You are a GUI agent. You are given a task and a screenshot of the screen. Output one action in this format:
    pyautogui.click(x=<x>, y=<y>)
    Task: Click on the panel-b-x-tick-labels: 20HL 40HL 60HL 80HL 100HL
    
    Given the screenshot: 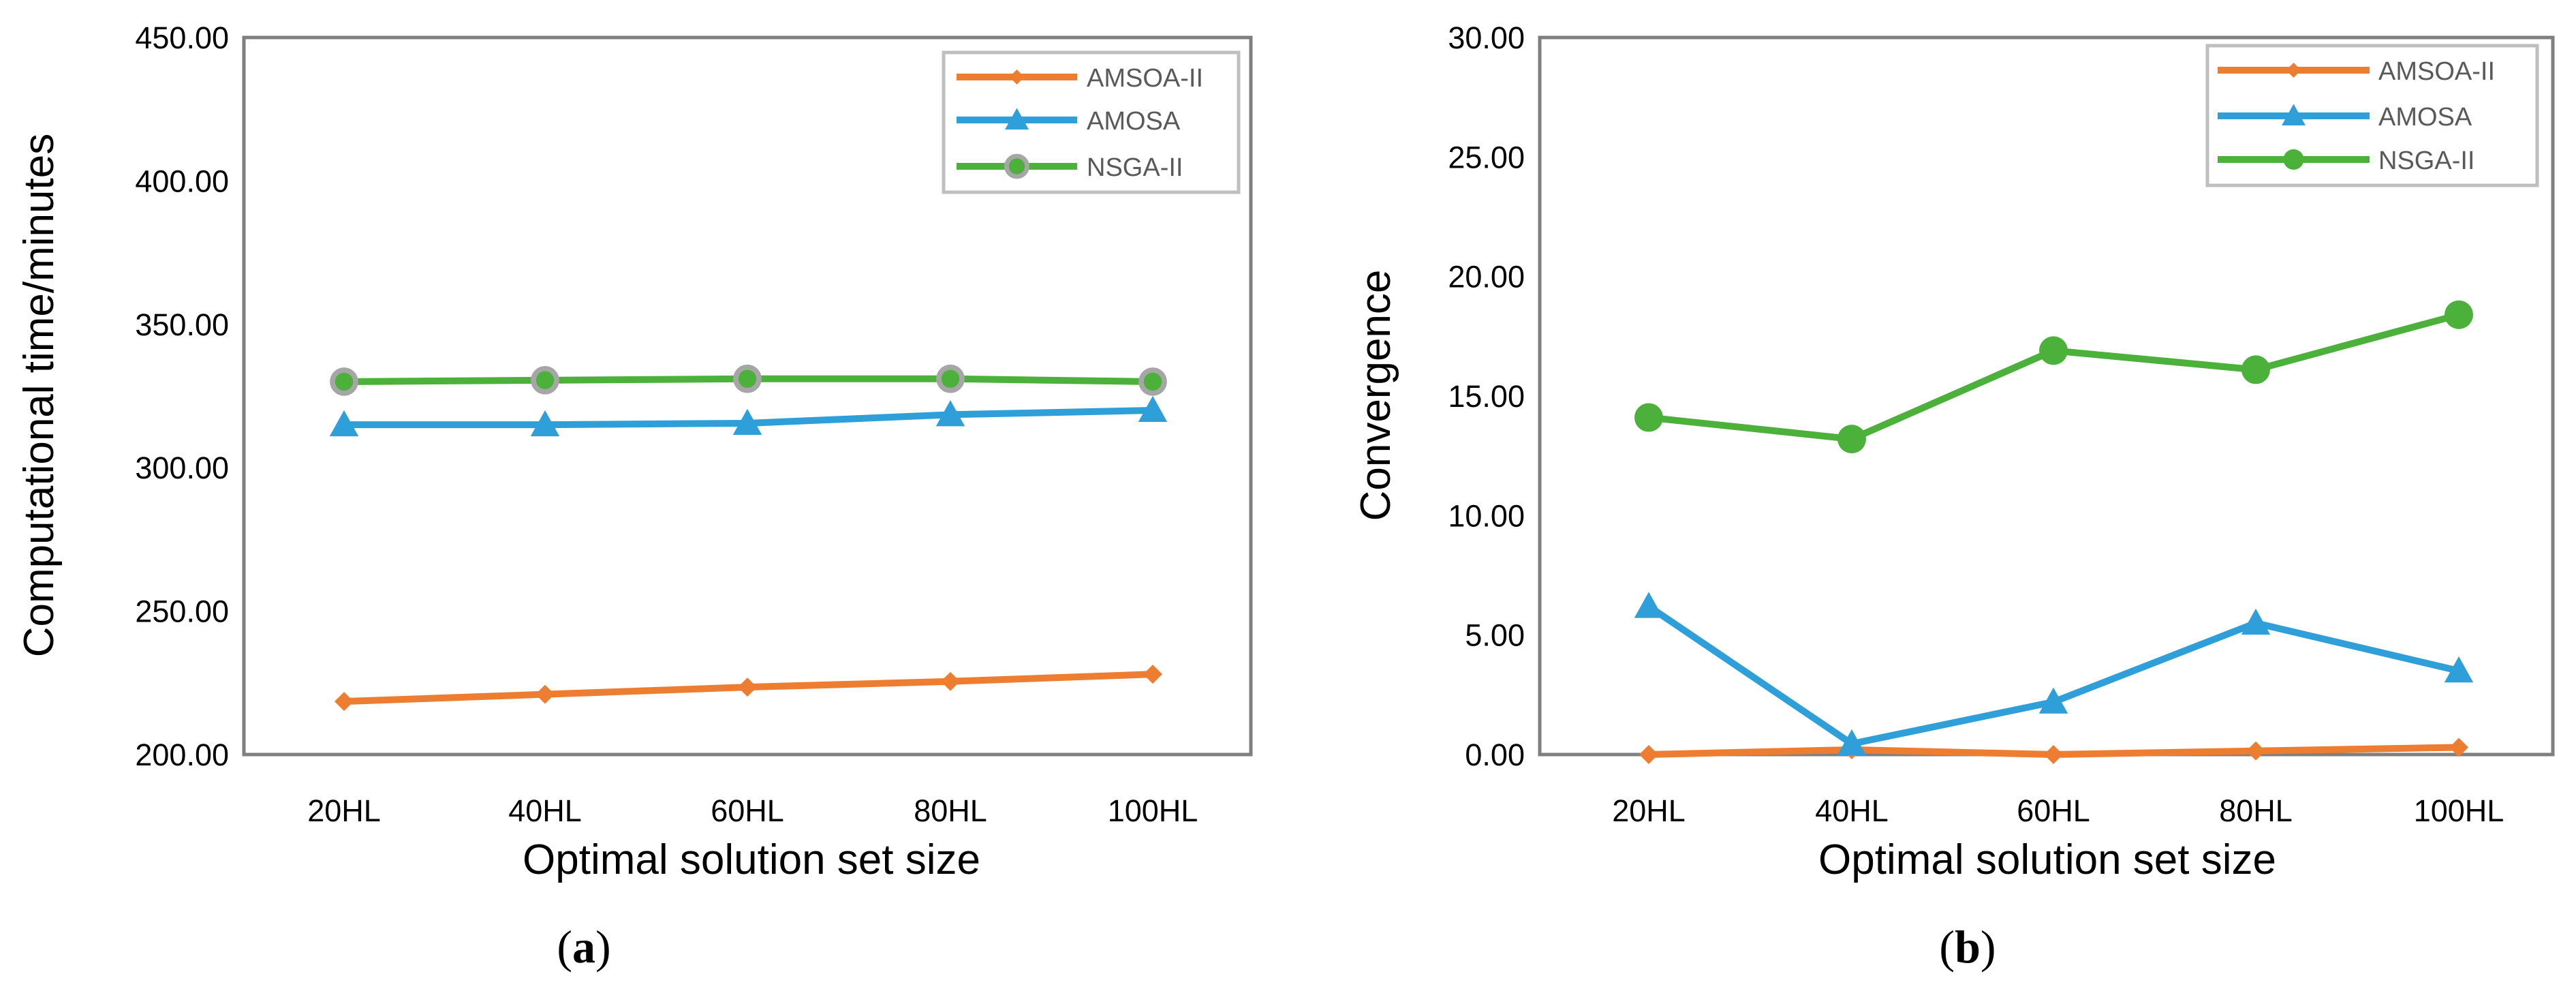 What is the action you would take?
    pyautogui.click(x=2058, y=811)
    